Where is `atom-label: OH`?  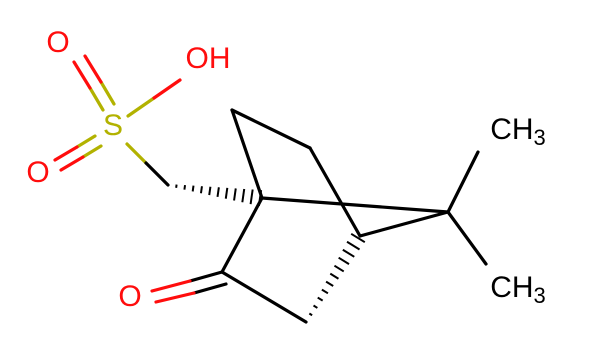 atom-label: OH is located at coordinates (208, 58).